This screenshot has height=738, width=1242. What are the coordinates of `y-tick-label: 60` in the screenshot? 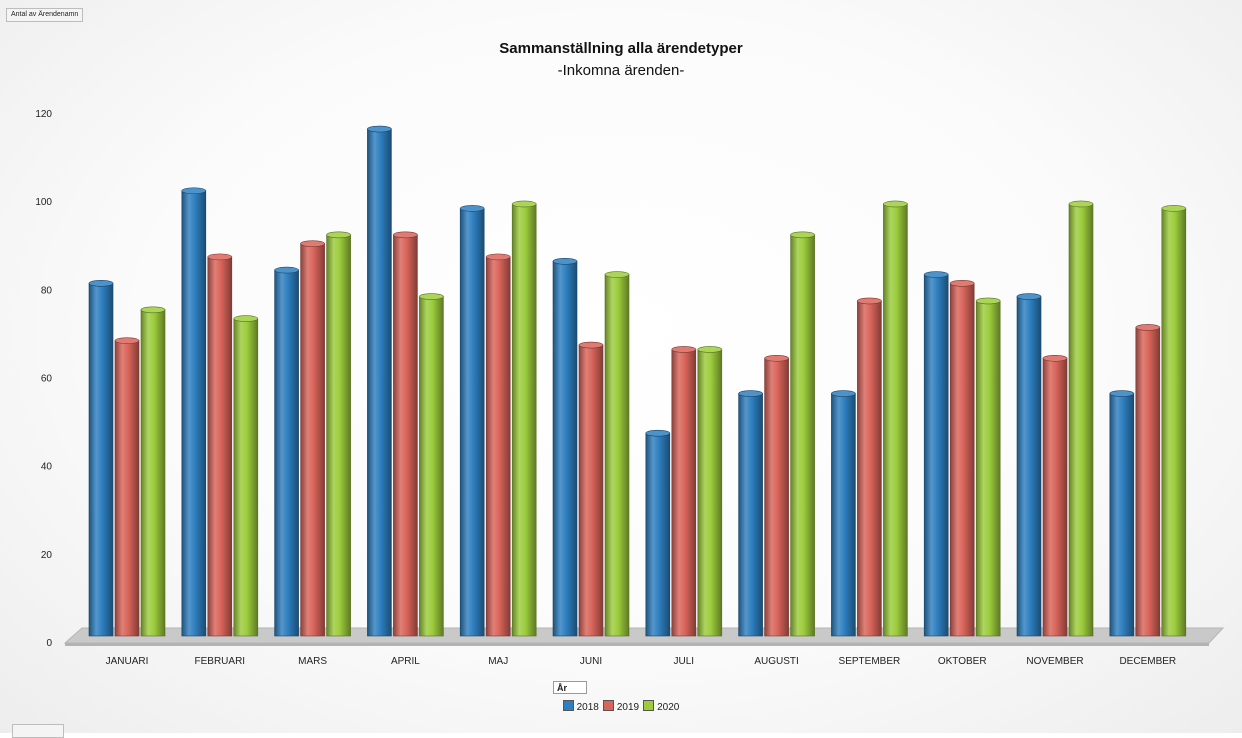 It's located at (47, 379).